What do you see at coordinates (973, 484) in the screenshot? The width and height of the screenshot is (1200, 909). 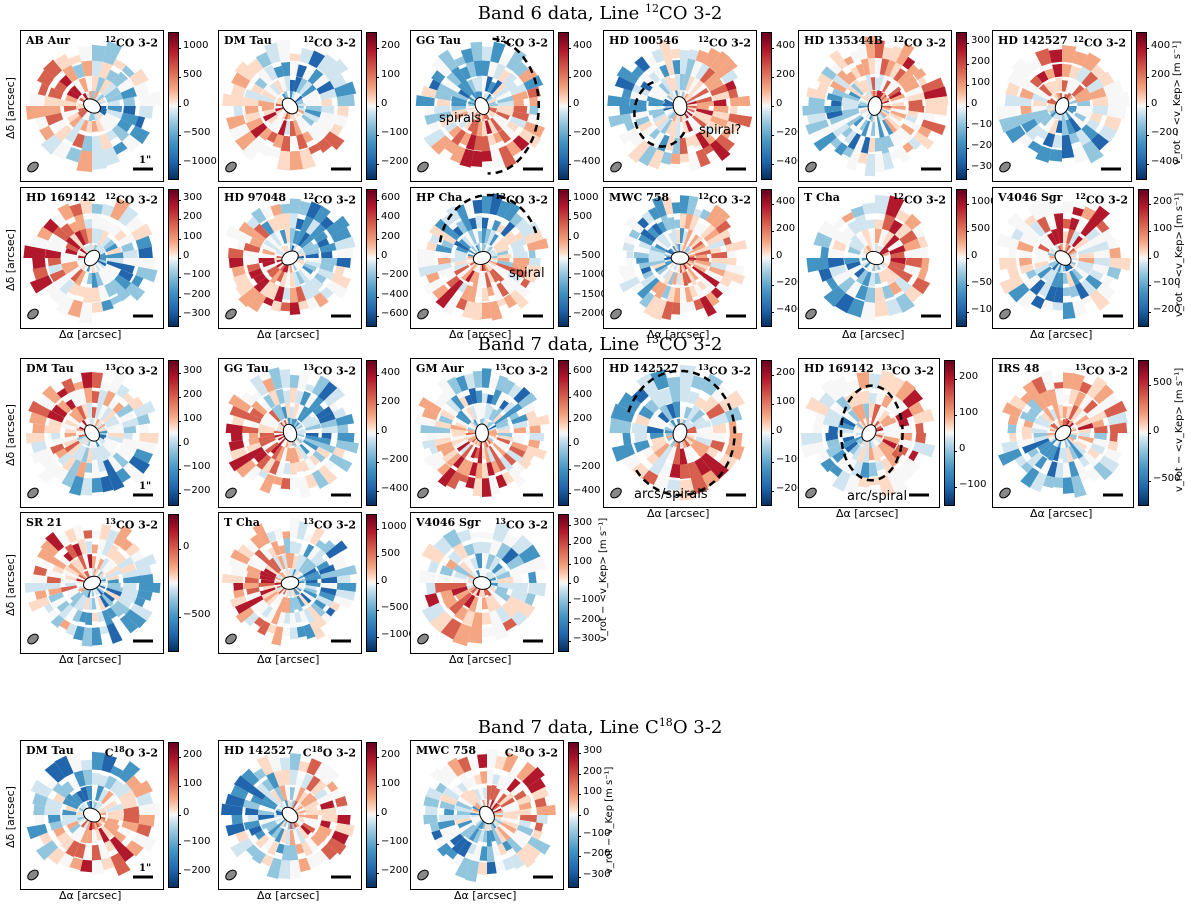 I see `colorbar-tick-label: −100` at bounding box center [973, 484].